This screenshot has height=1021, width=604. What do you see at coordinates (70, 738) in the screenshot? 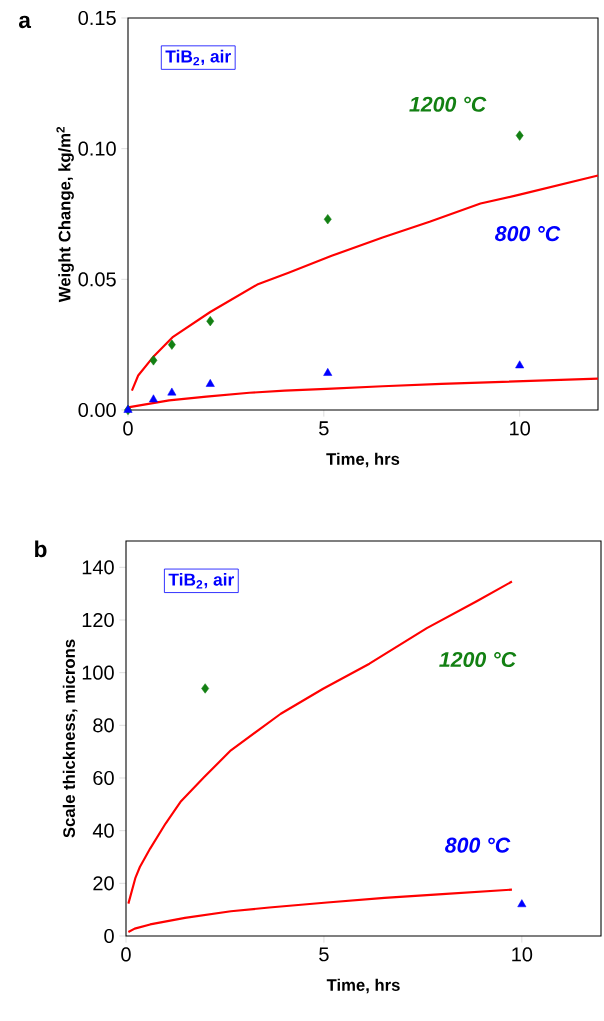
I see `y-axis-title: Scale thickness, microns` at bounding box center [70, 738].